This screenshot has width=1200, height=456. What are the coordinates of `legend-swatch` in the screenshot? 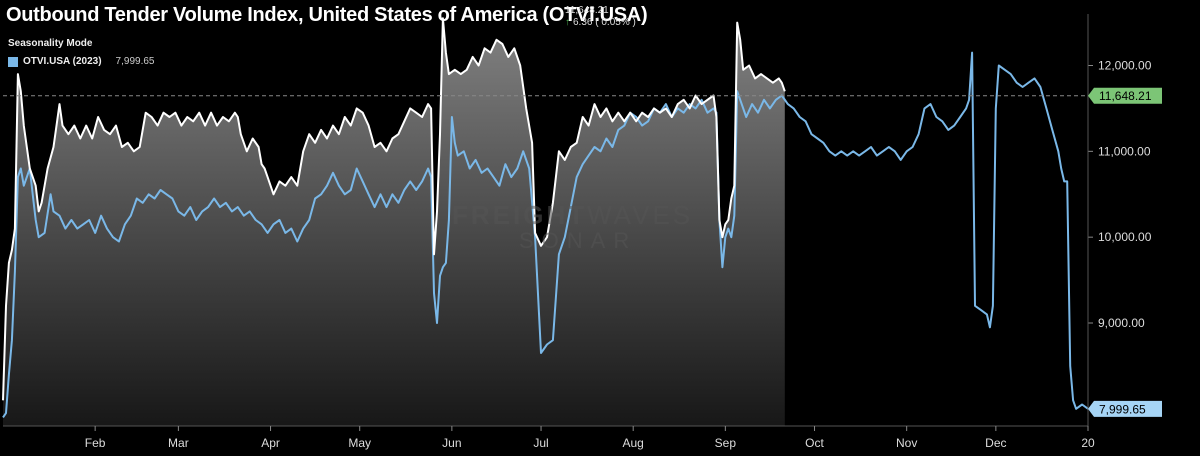 It's located at (13, 61).